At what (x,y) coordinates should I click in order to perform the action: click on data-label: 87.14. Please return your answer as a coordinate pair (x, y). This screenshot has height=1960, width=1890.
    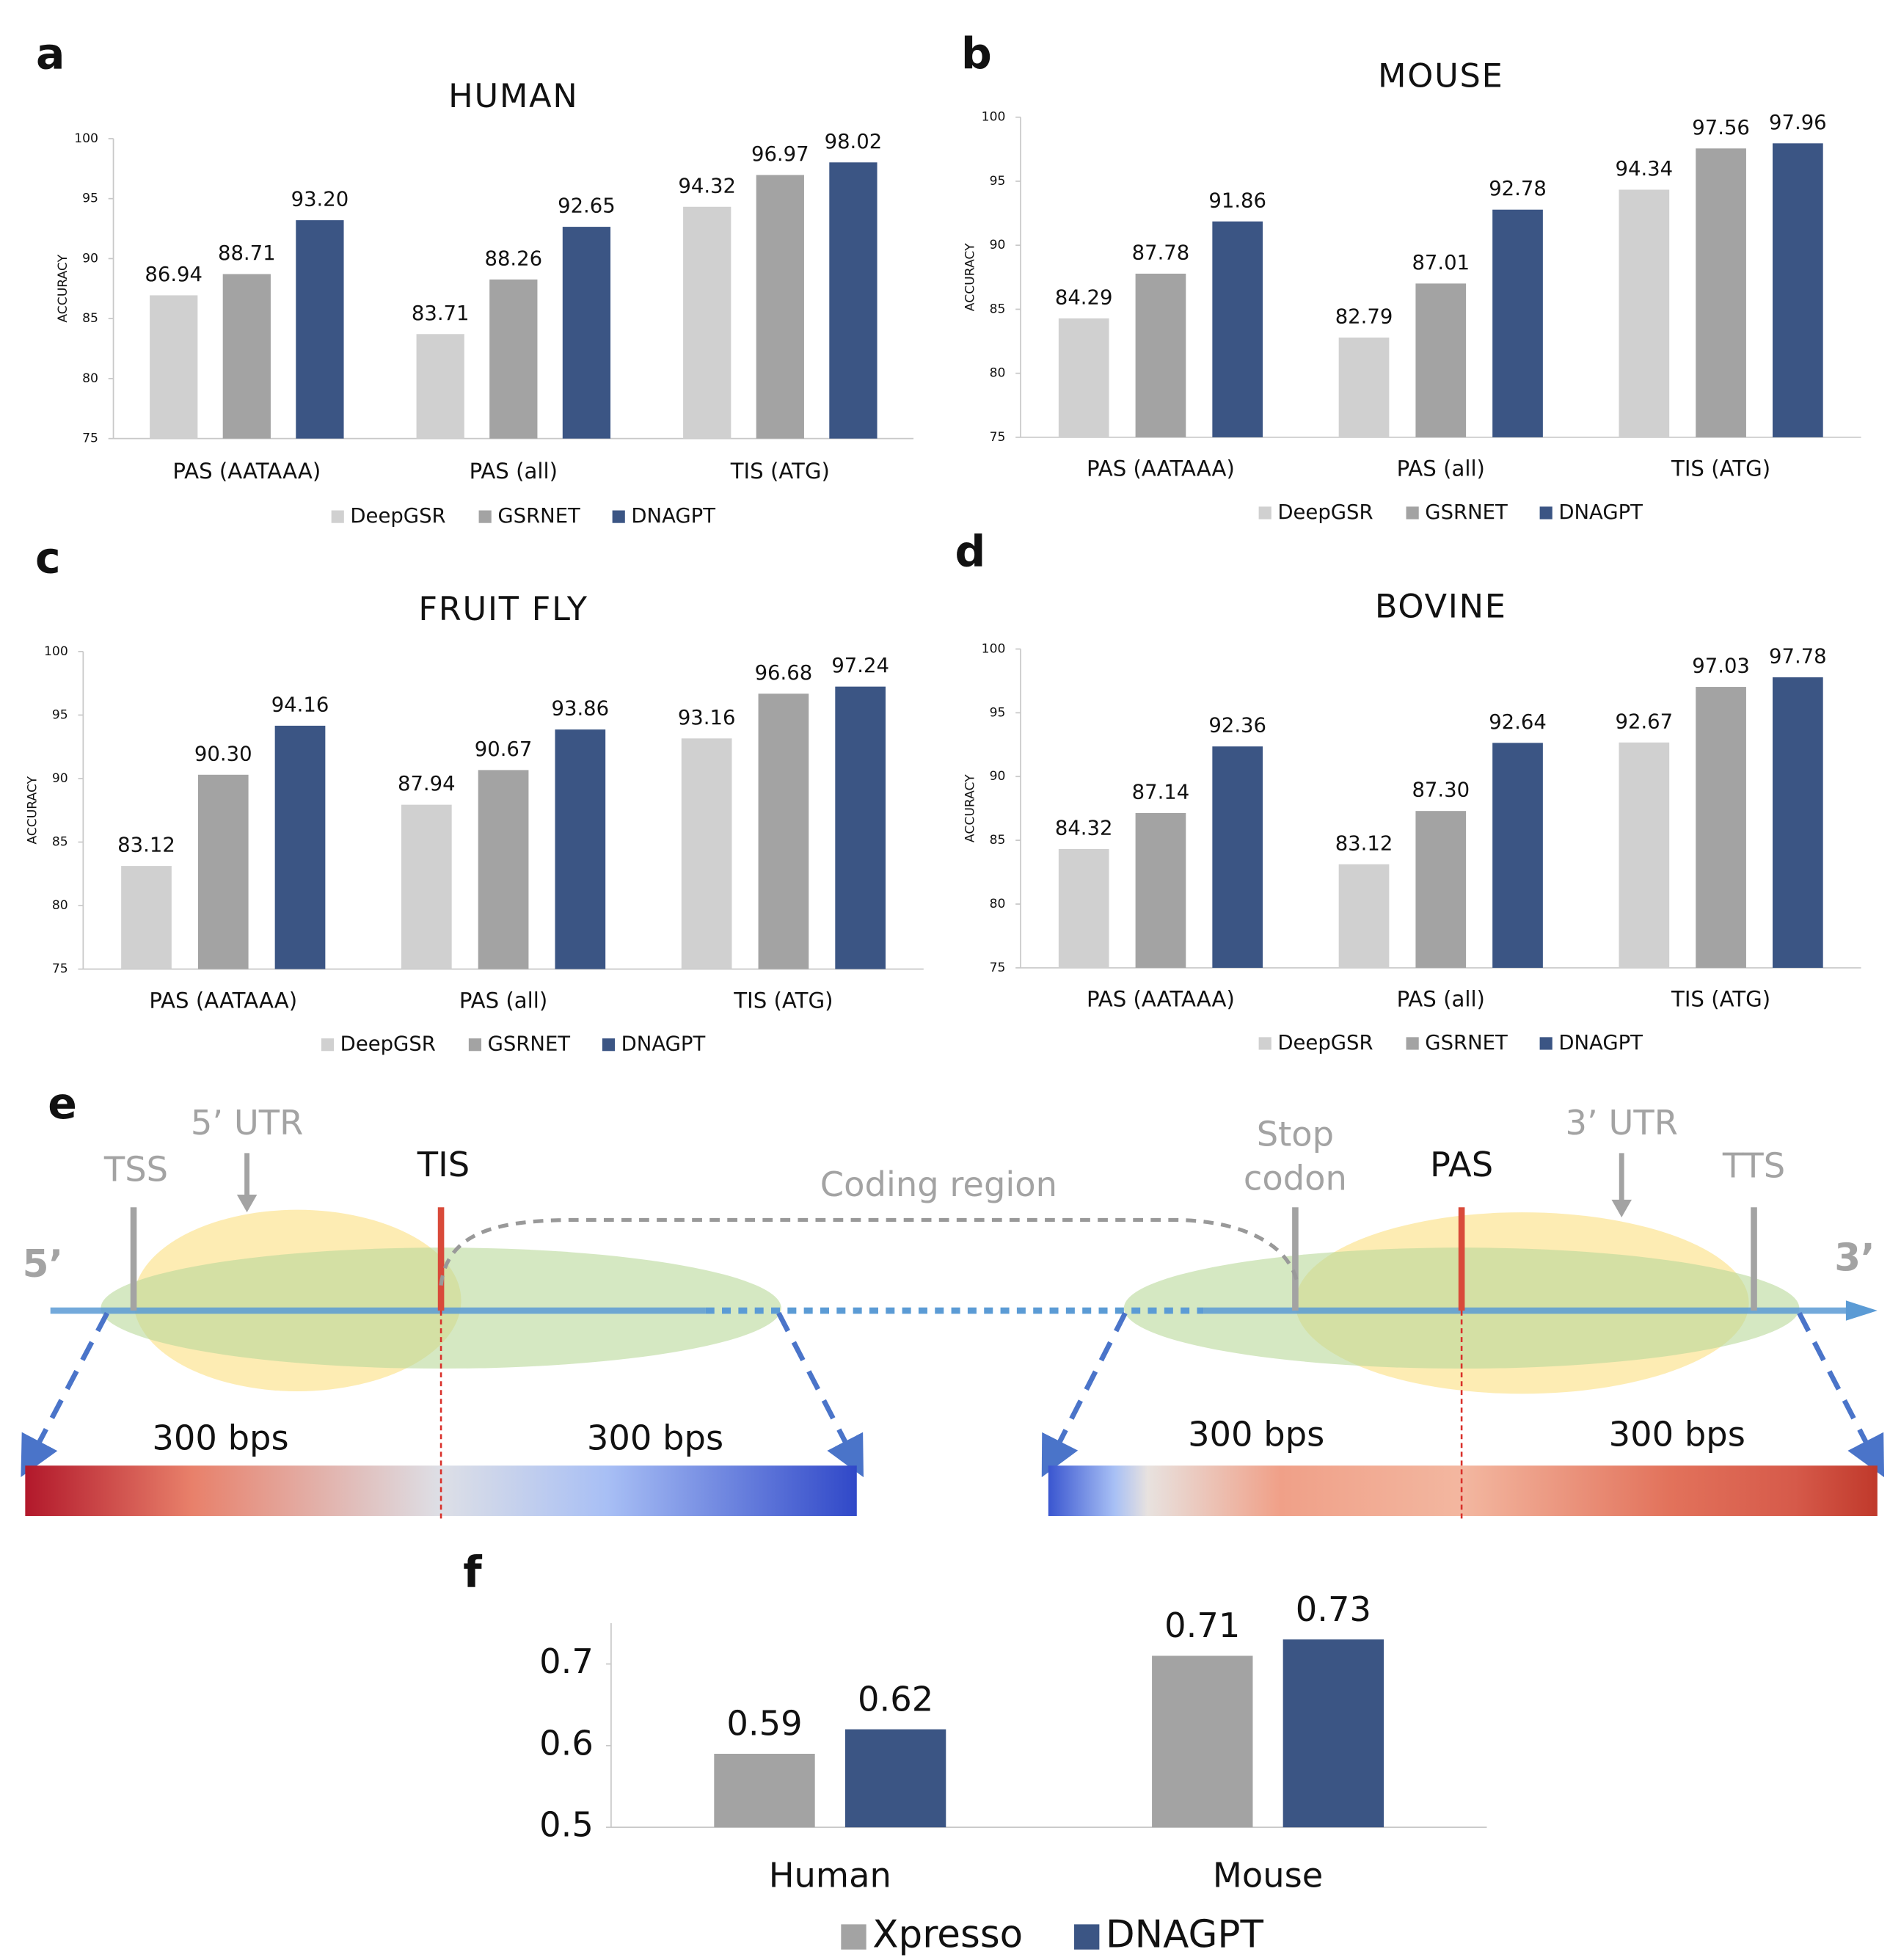
    Looking at the image, I should click on (1161, 793).